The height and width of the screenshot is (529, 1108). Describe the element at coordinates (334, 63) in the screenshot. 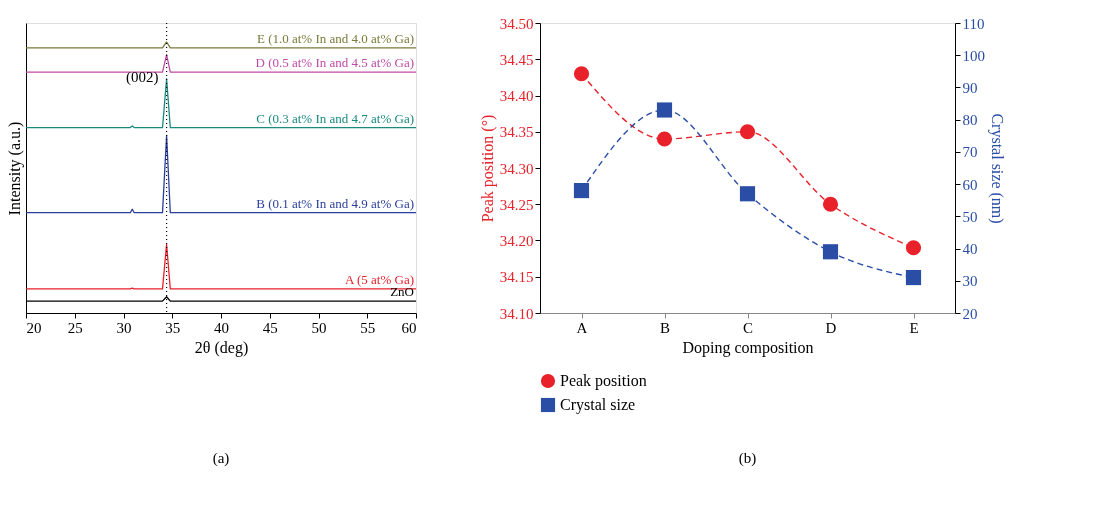

I see `series-label: D (0.5 at% In and 4.5 at% Ga)` at that location.